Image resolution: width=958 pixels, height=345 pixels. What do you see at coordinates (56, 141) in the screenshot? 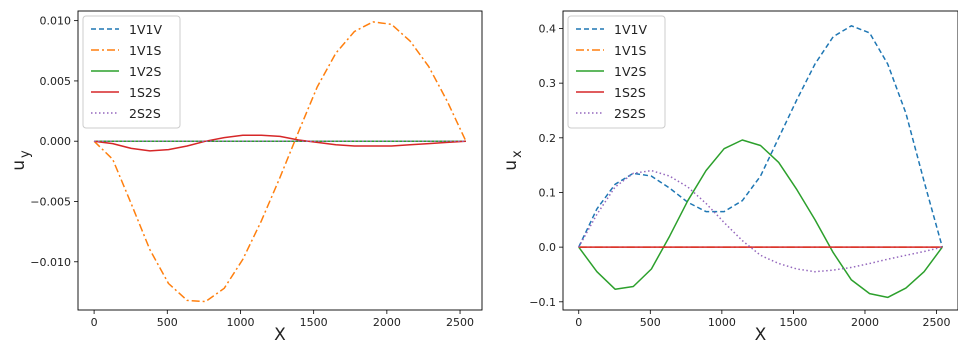
I see `y-tick-label: 0.000` at bounding box center [56, 141].